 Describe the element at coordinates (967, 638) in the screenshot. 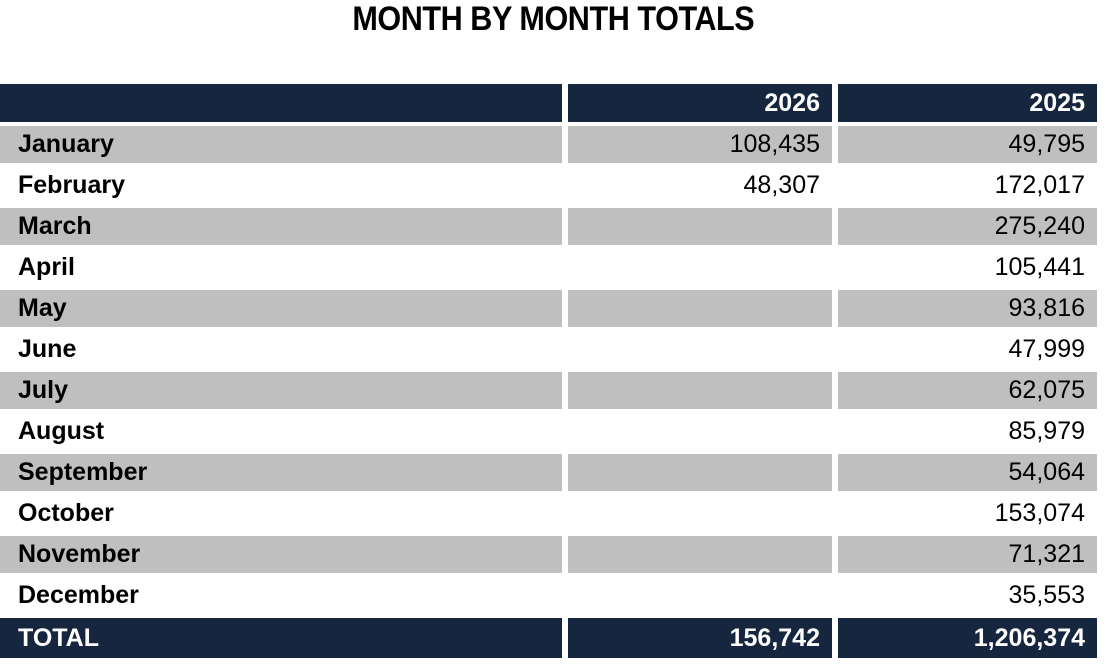

I see `total-value-2025: 1,206,374` at that location.